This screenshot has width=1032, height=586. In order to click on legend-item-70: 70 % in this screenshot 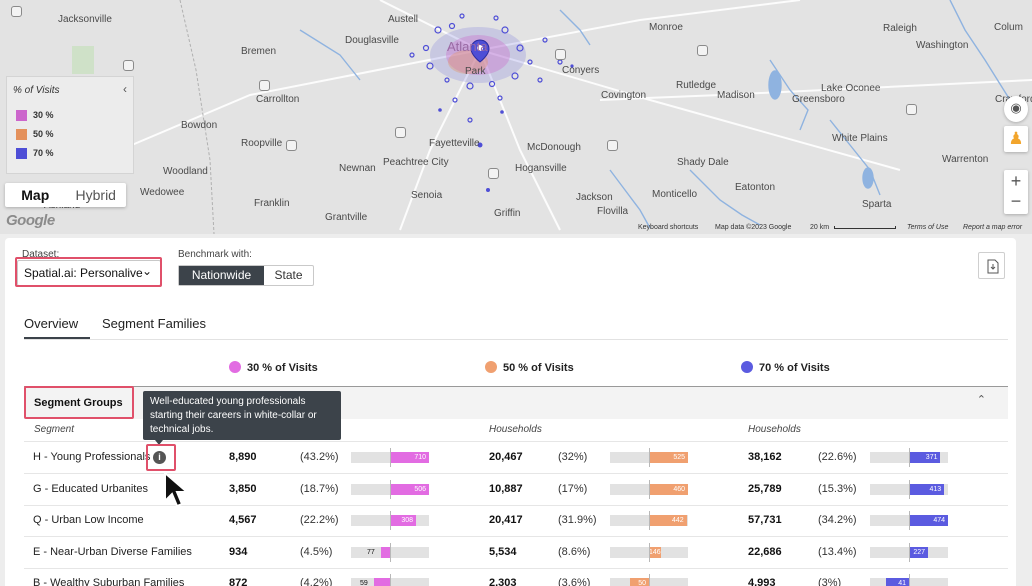, I will do `click(35, 154)`.